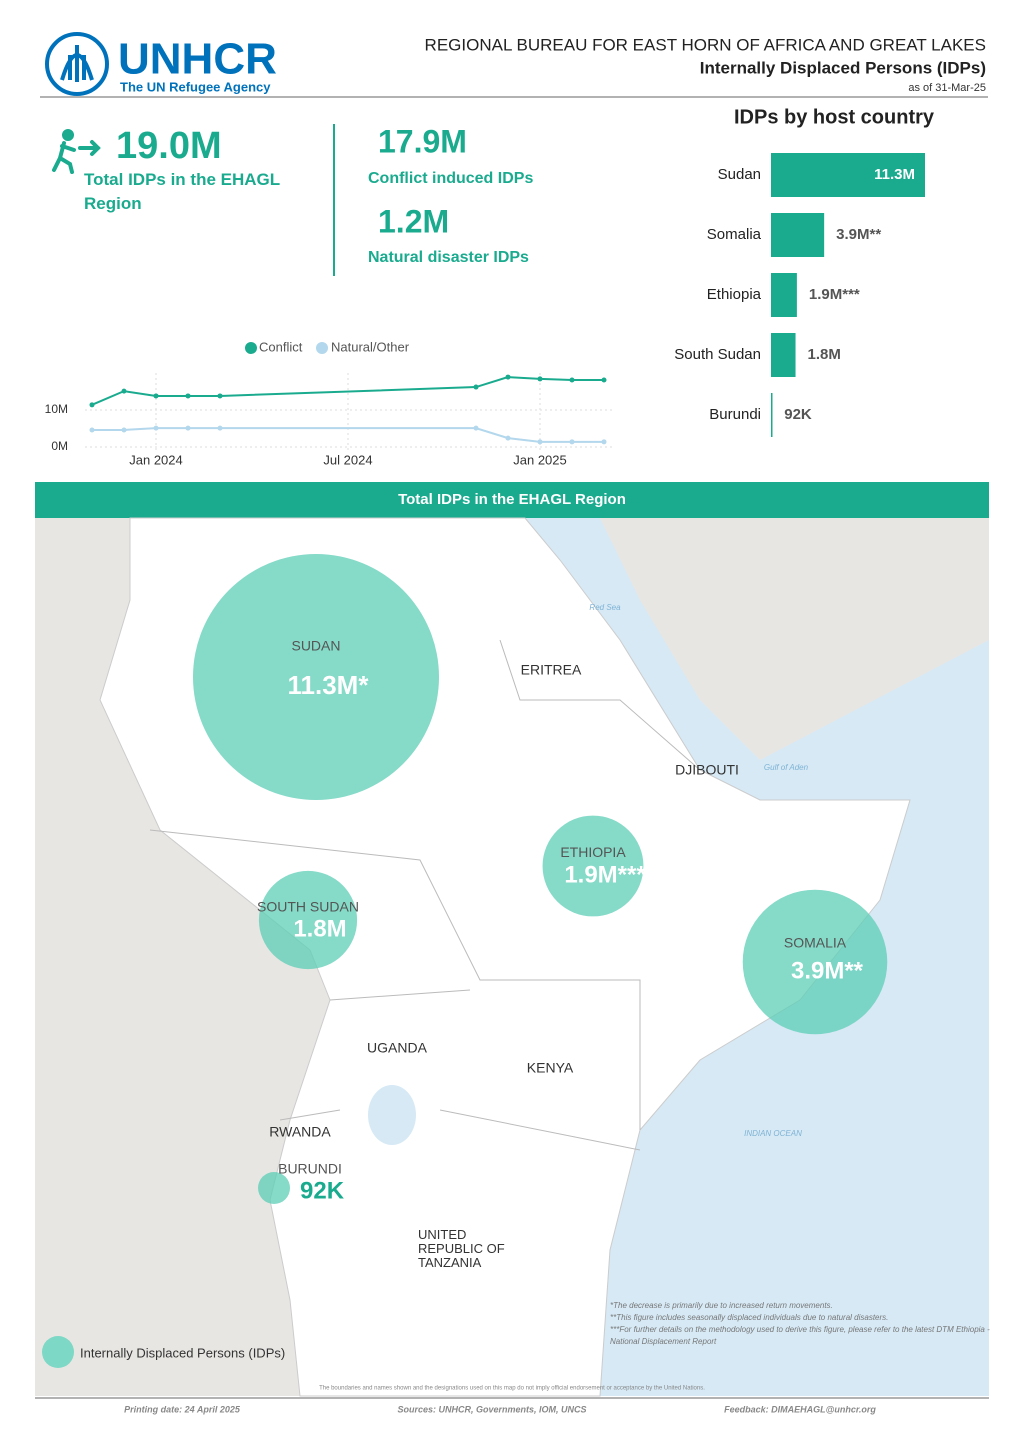  I want to click on footer-feedback: Feedback: DIMAEHAGL@unhcr.org, so click(800, 1409).